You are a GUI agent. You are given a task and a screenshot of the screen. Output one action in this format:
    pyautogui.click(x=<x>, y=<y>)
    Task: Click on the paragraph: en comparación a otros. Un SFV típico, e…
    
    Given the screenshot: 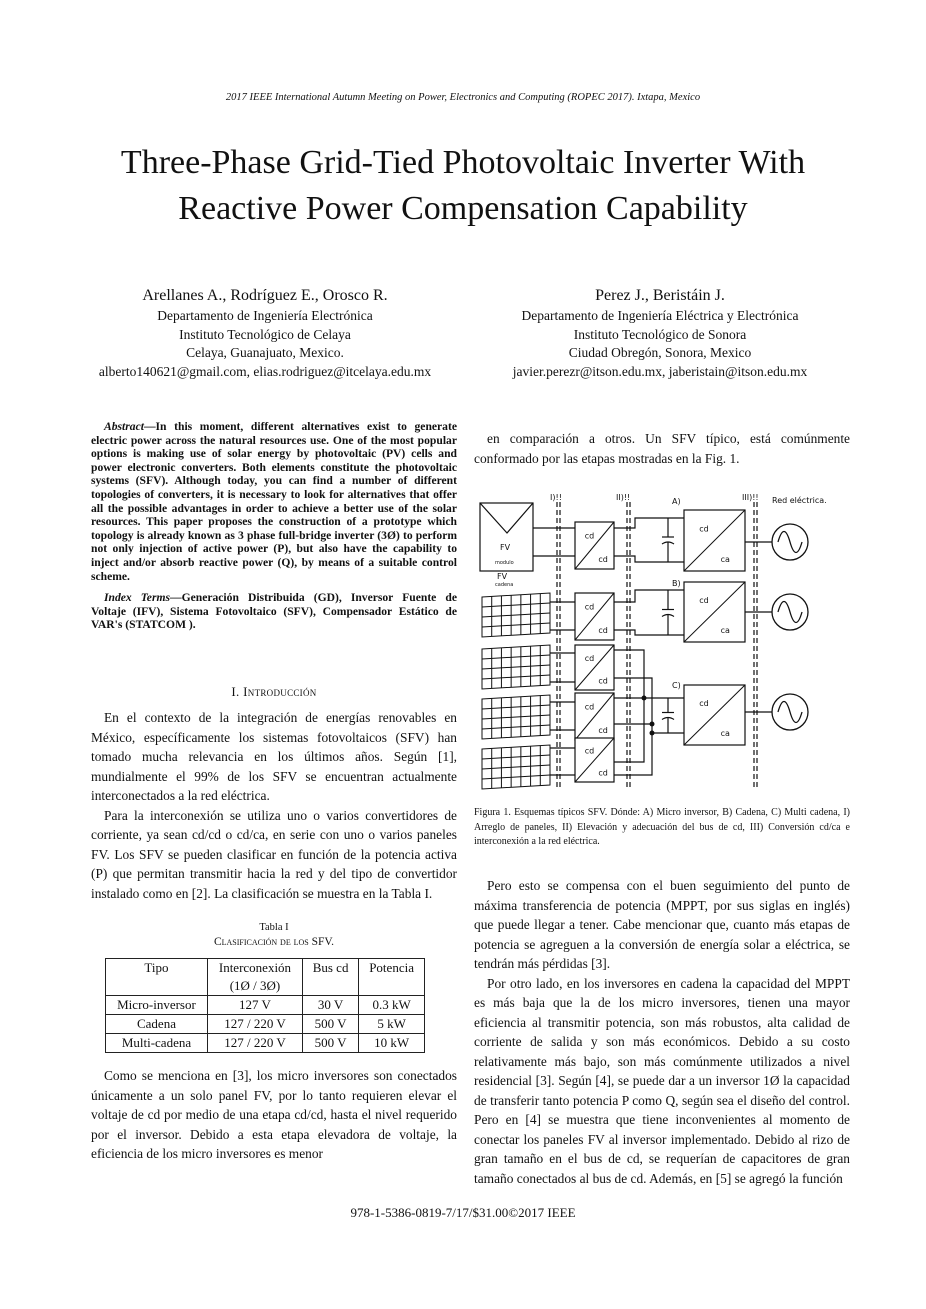 What is the action you would take?
    pyautogui.click(x=662, y=448)
    